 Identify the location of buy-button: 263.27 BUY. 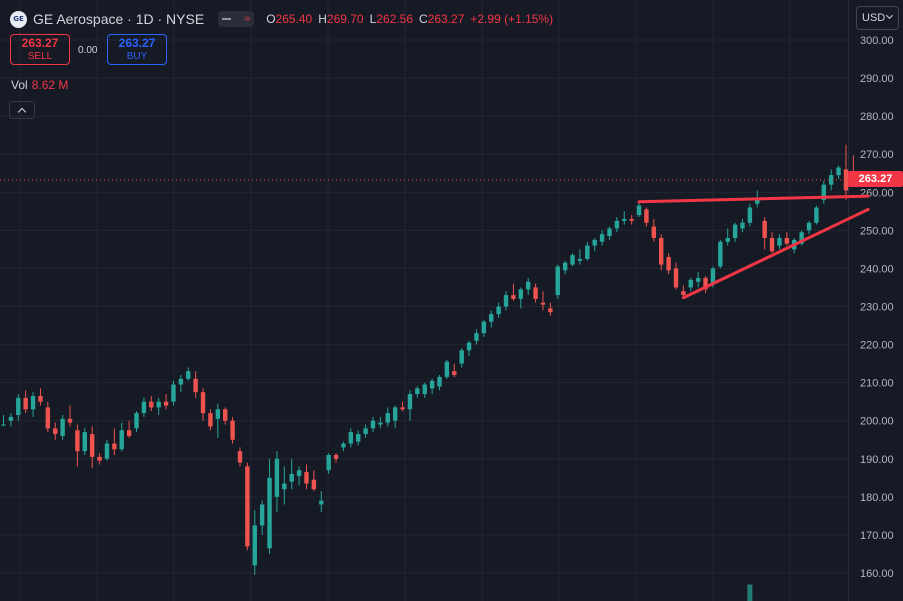
(137, 49).